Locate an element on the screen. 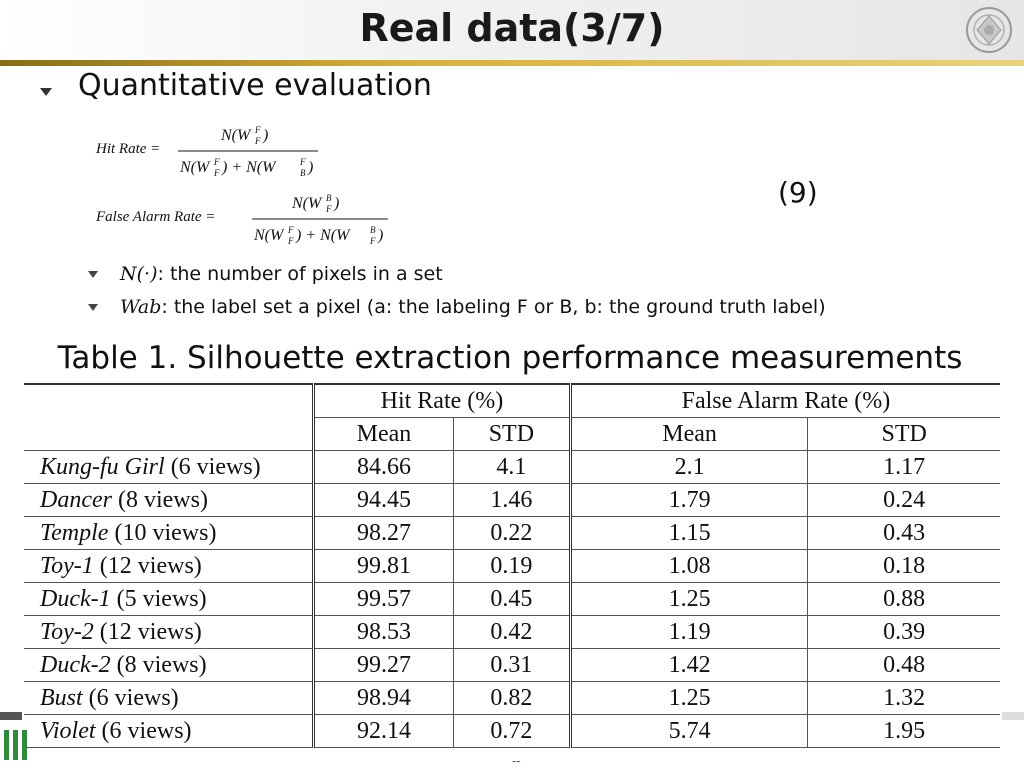 Image resolution: width=1024 pixels, height=768 pixels. hit-mean-cell: 98.27 is located at coordinates (383, 533).